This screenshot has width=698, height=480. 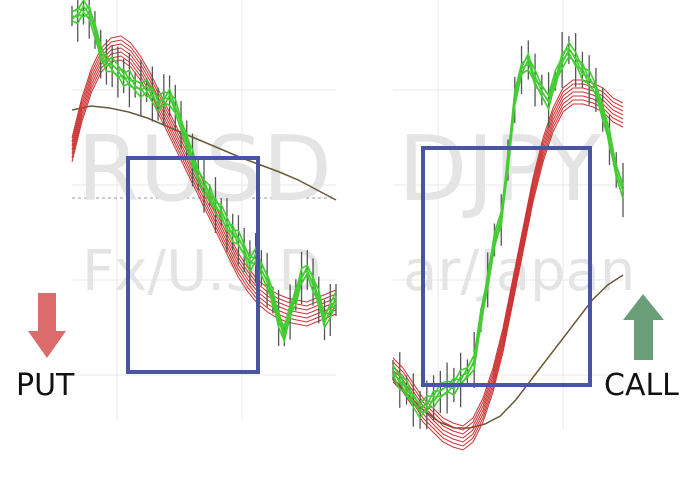 I want to click on call-up-arrow-icon, so click(x=643, y=327).